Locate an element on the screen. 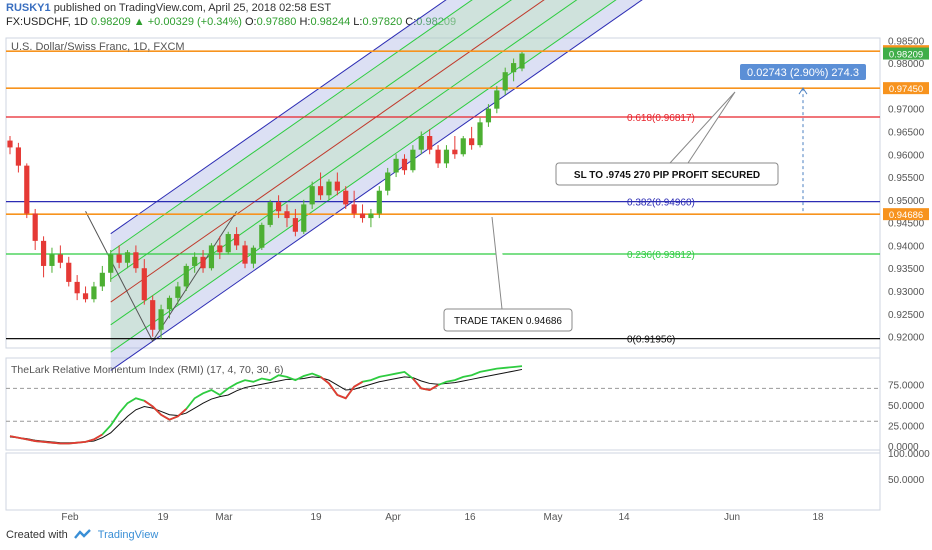 This screenshot has width=932, height=550. open-label: O: is located at coordinates (251, 22).